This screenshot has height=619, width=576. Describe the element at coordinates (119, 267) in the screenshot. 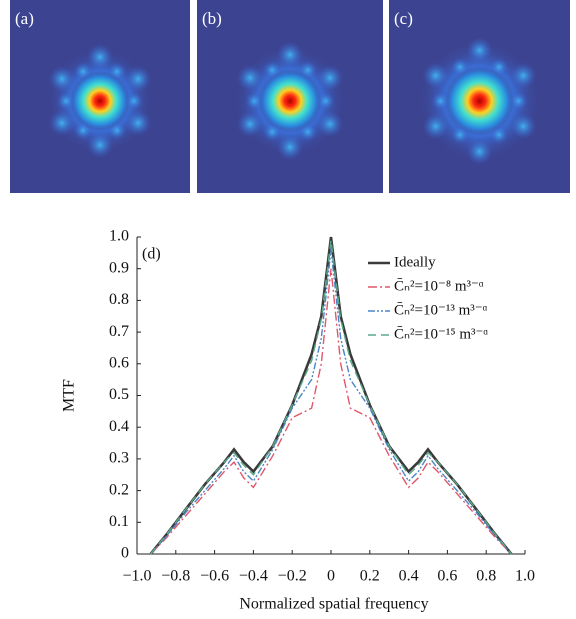

I see `y-tick-label: 0.9` at that location.